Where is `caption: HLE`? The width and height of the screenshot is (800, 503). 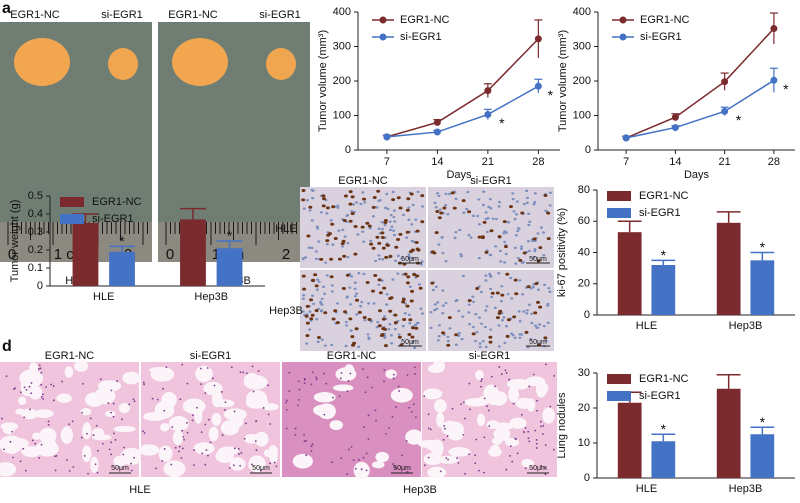 caption: HLE is located at coordinates (139, 490).